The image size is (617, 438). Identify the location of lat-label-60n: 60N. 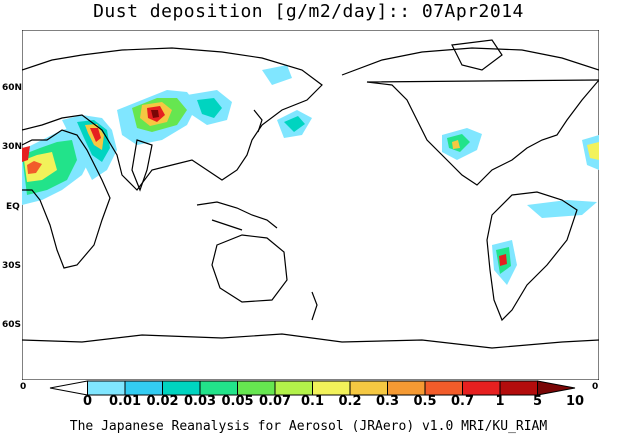
(12, 88).